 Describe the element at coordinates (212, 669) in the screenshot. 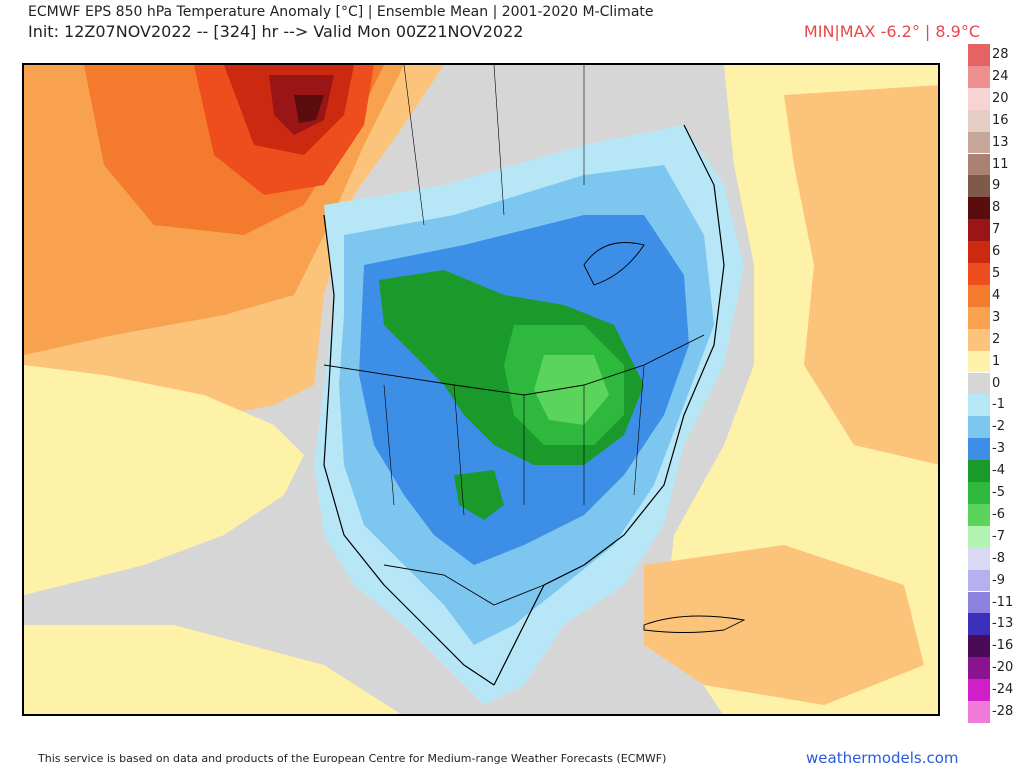

I see `weak-warm-eastern-pacific-south` at that location.